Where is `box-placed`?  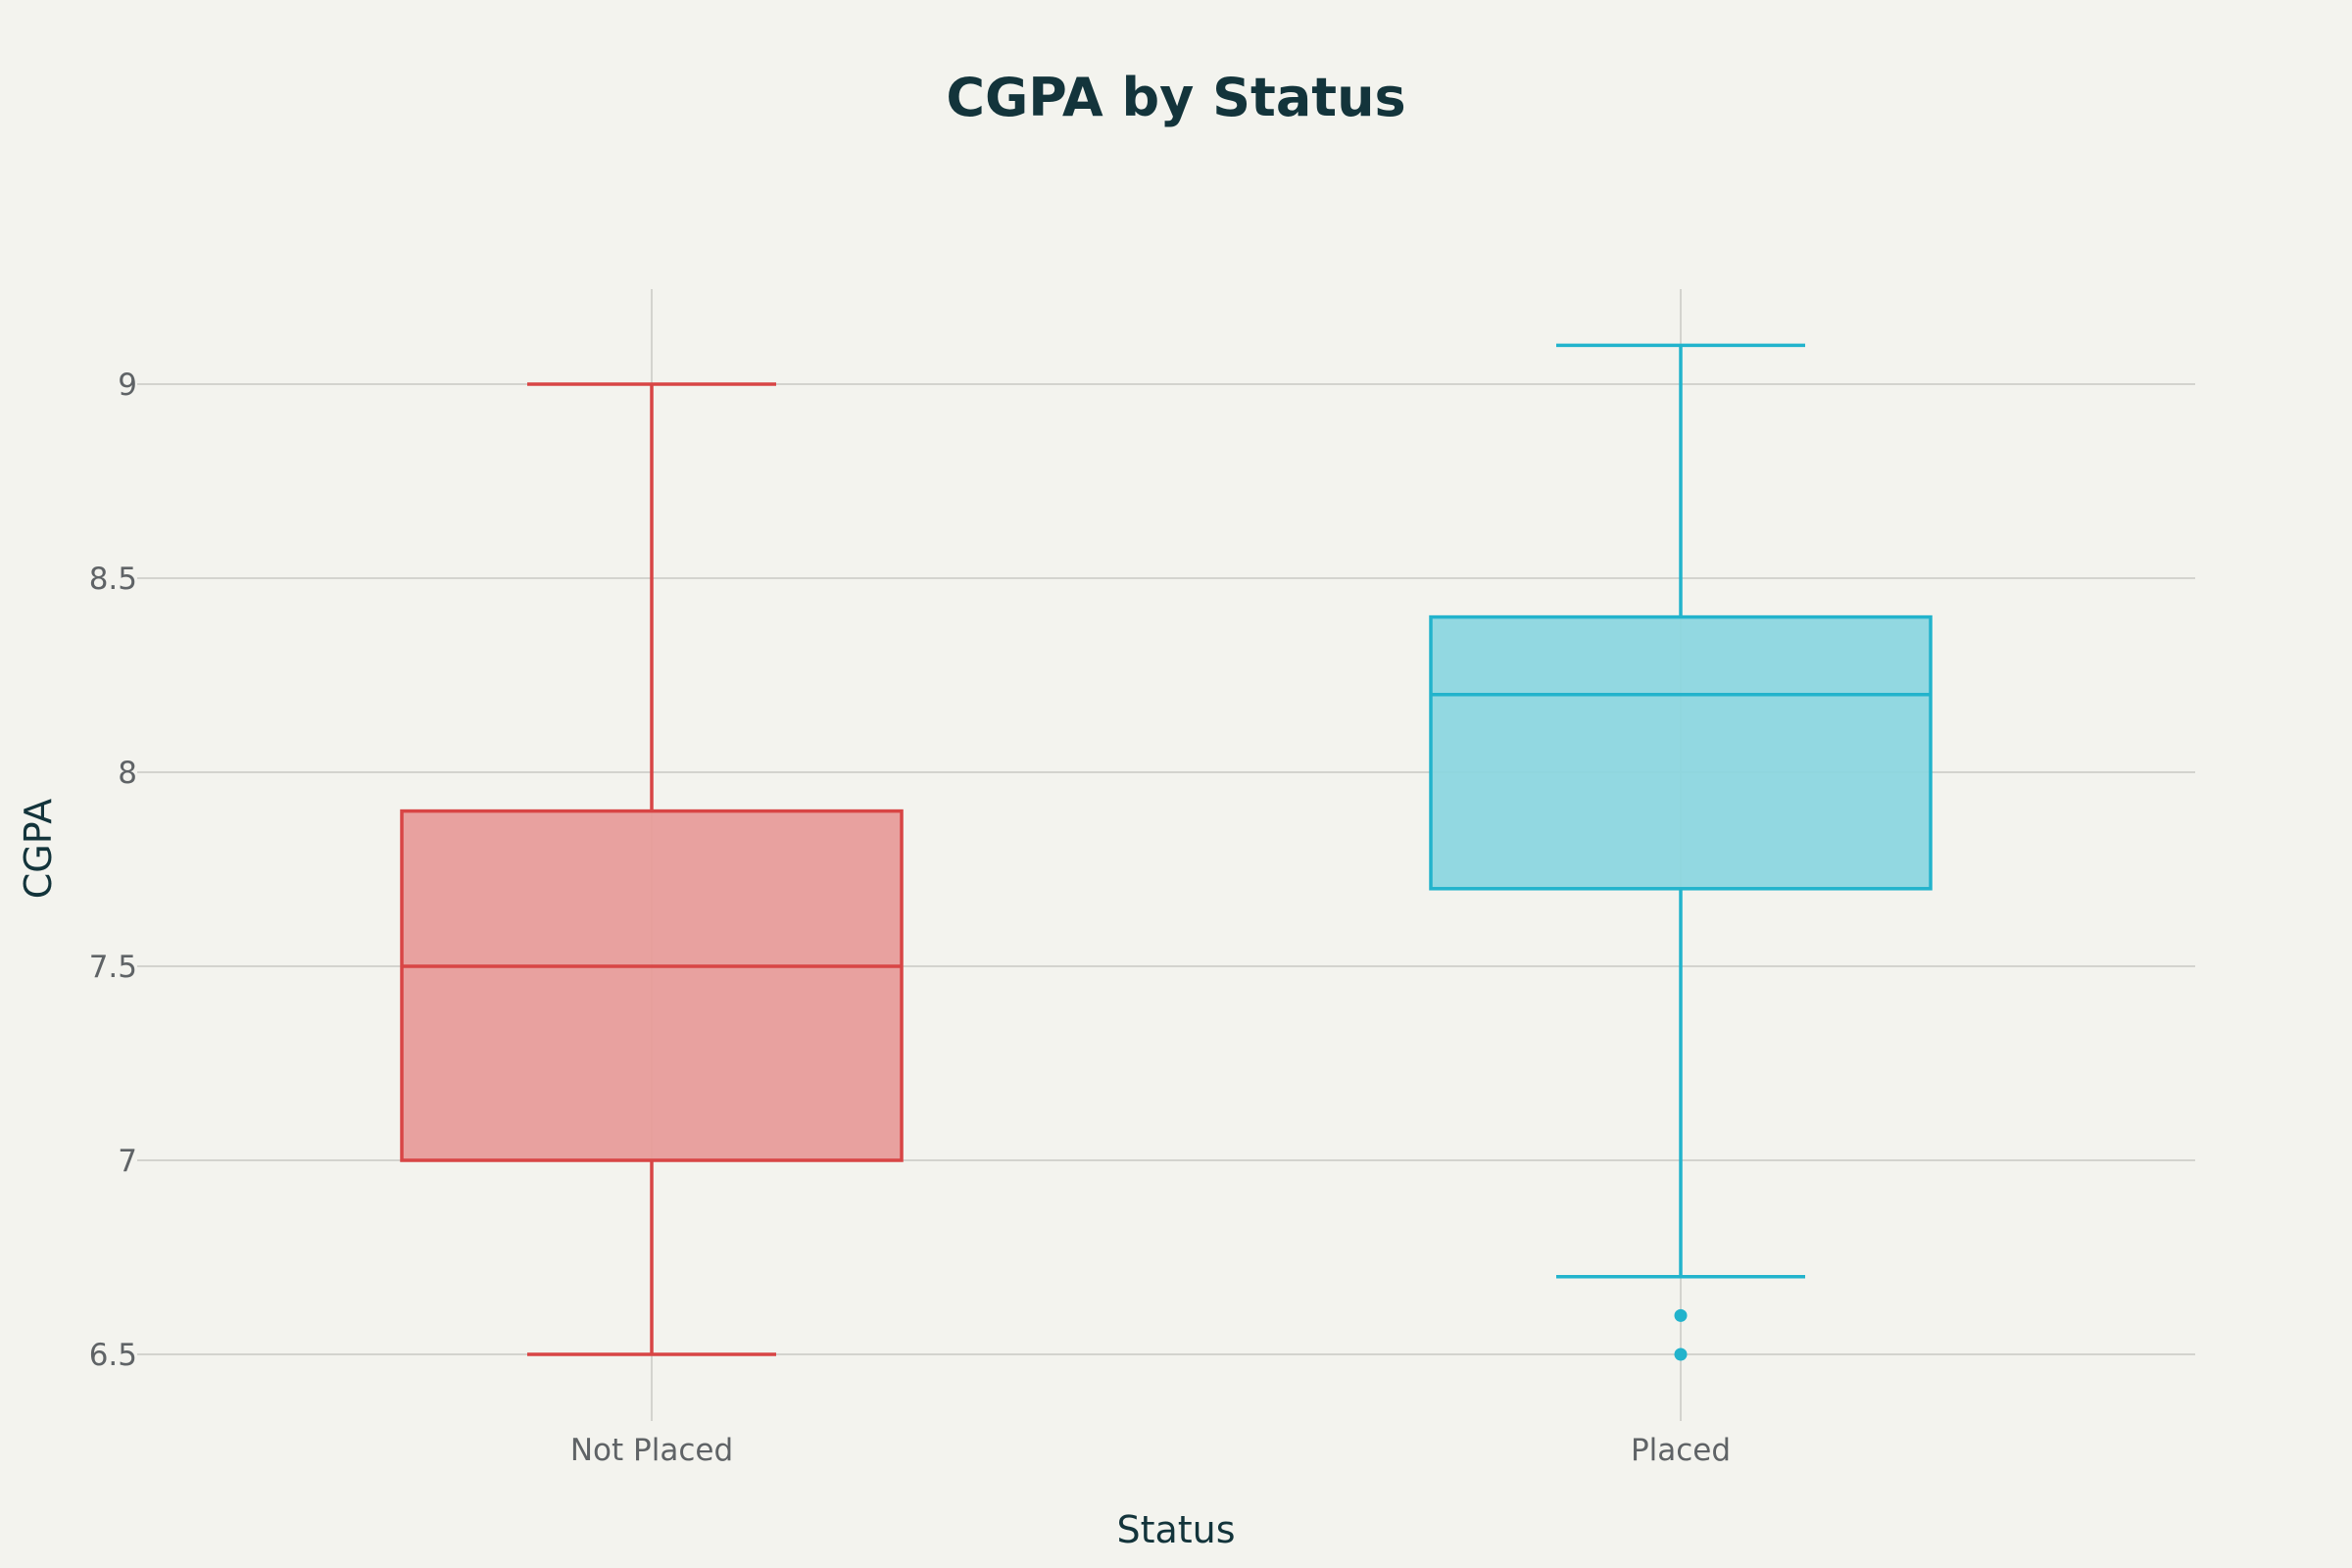 box-placed is located at coordinates (1681, 852).